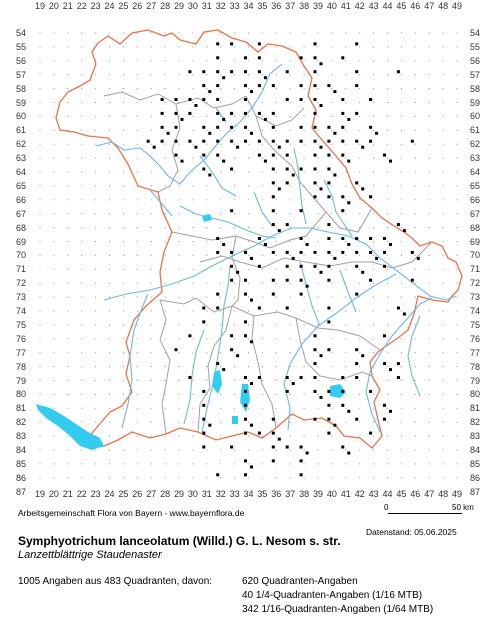 The width and height of the screenshot is (500, 620). What do you see at coordinates (165, 494) in the screenshot?
I see `column-label-bottom: 28` at bounding box center [165, 494].